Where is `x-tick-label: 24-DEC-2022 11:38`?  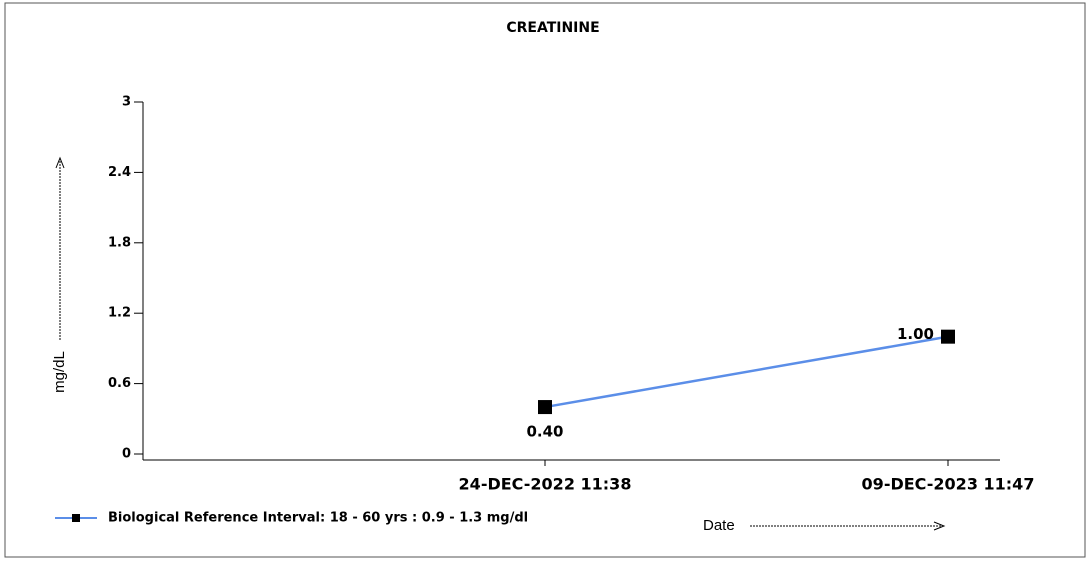
x-tick-label: 24-DEC-2022 11:38 is located at coordinates (545, 484).